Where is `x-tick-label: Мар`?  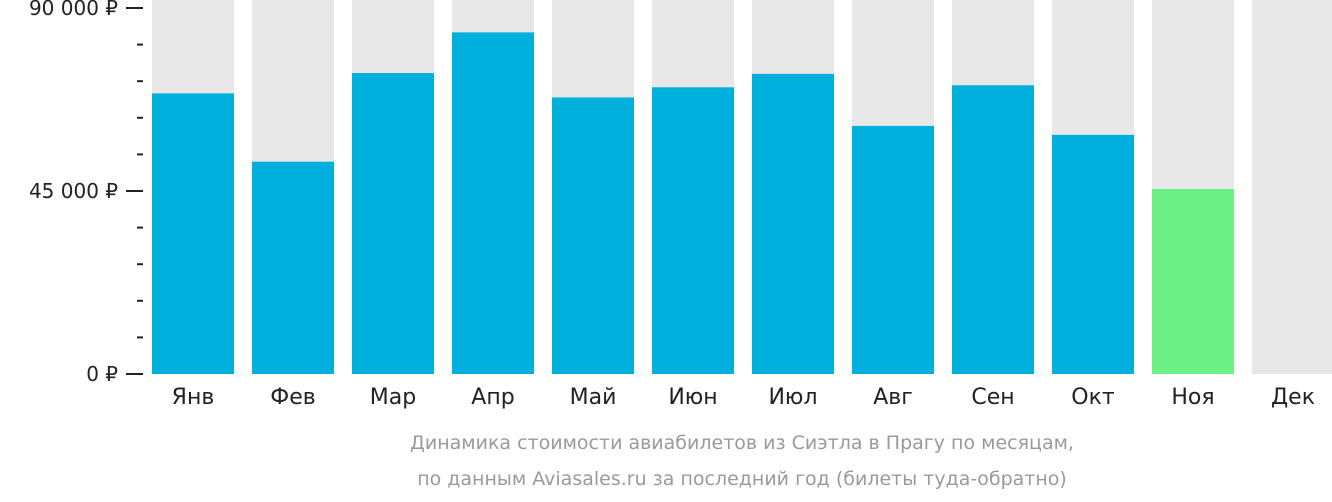
x-tick-label: Мар is located at coordinates (393, 397).